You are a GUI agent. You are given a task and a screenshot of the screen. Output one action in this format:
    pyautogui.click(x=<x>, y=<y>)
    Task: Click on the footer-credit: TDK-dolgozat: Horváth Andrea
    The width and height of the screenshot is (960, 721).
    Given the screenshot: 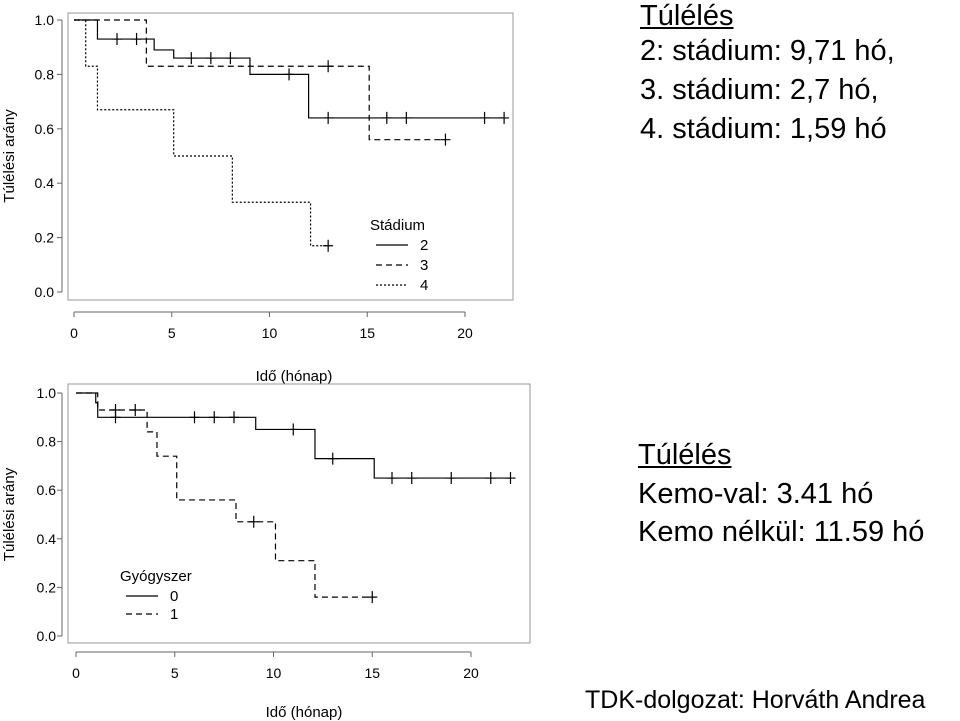 What is the action you would take?
    pyautogui.click(x=755, y=700)
    